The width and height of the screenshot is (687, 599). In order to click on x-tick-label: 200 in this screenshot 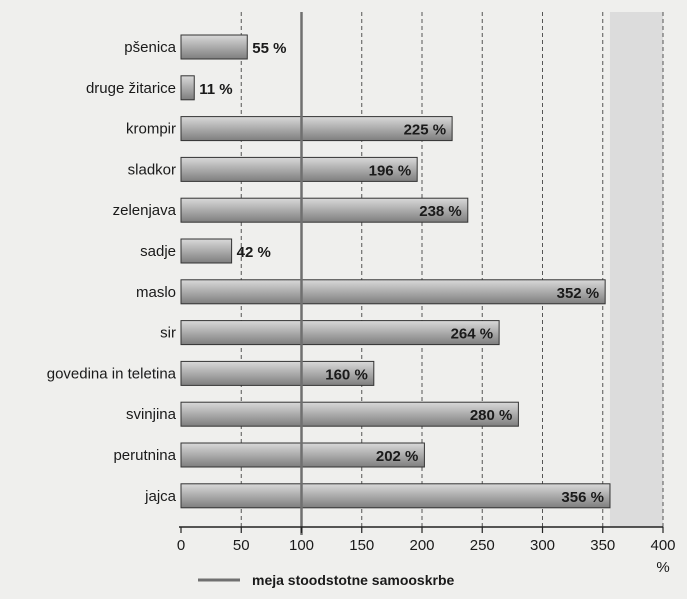, I will do `click(421, 545)`.